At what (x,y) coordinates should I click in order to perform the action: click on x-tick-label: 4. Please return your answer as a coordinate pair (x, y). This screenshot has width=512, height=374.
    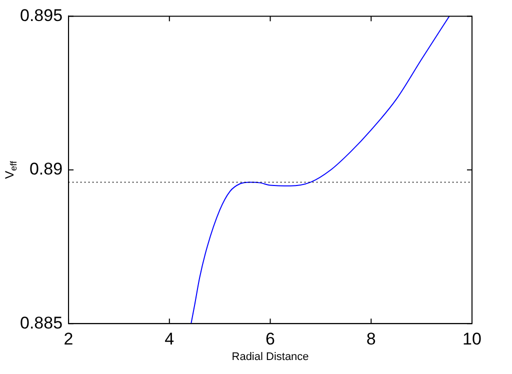
    Looking at the image, I should click on (169, 338).